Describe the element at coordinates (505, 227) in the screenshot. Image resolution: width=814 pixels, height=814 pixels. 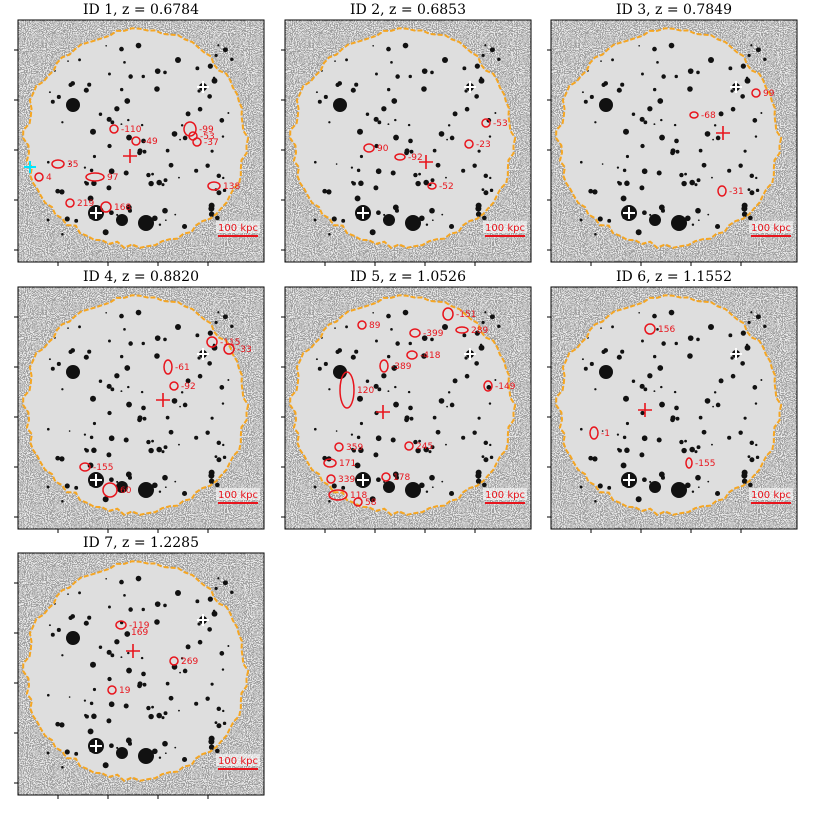
I see `scale-bg` at that location.